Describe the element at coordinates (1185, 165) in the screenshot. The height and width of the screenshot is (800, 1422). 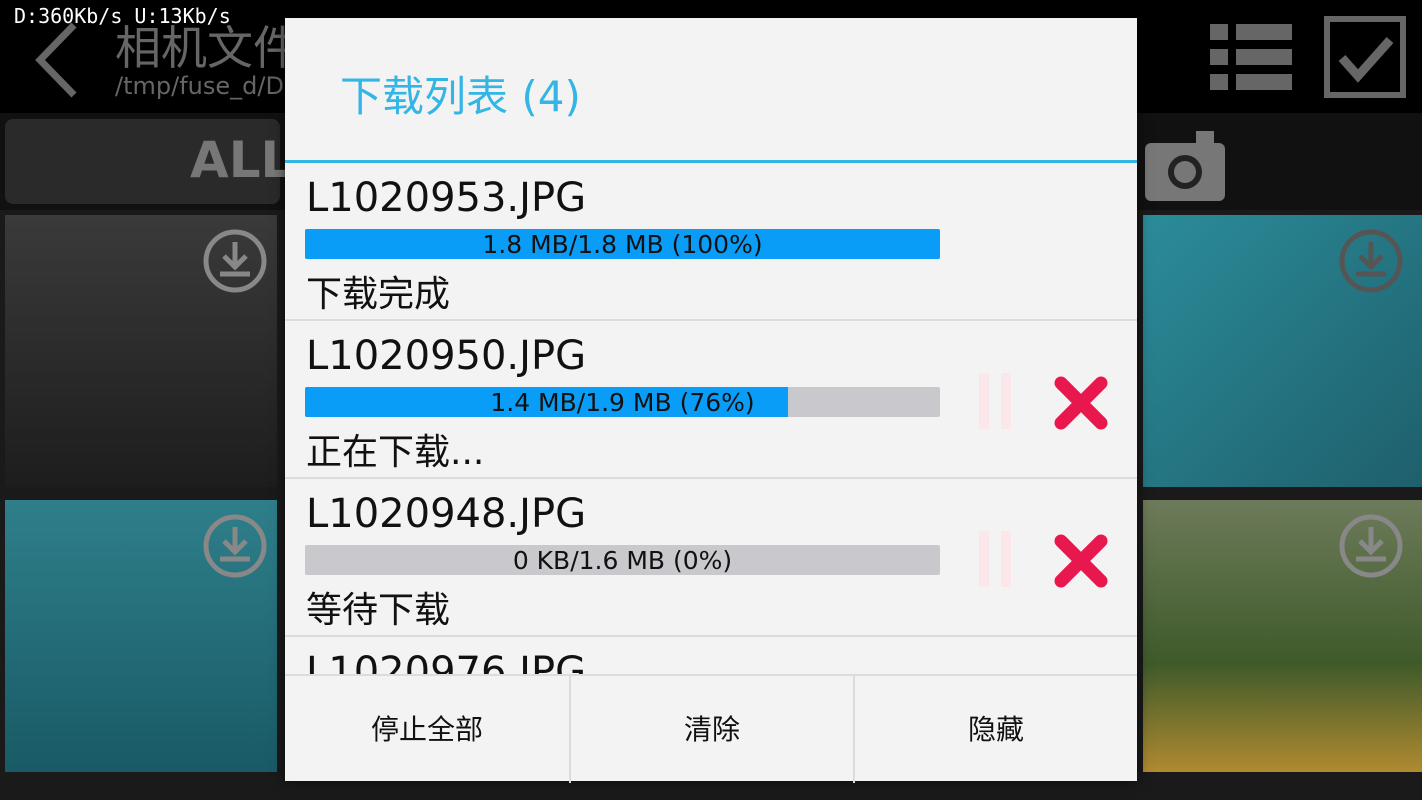
I see `camera-icon` at that location.